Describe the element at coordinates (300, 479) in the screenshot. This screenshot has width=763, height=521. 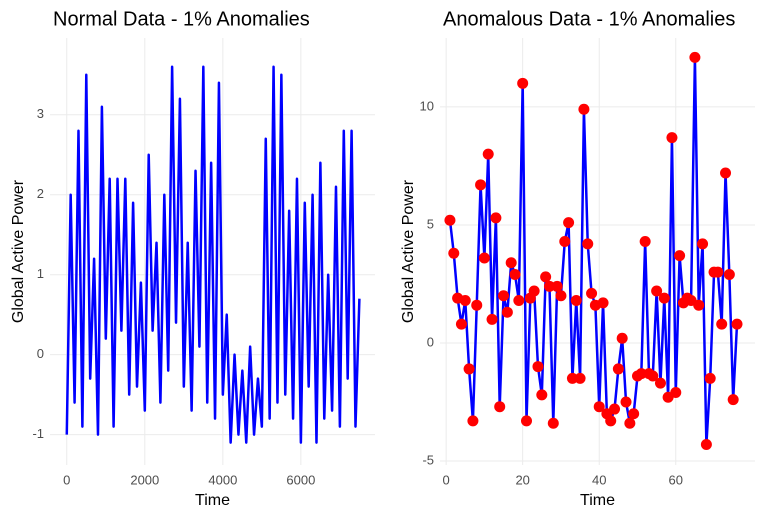
I see `x-tick-label: 6000` at that location.